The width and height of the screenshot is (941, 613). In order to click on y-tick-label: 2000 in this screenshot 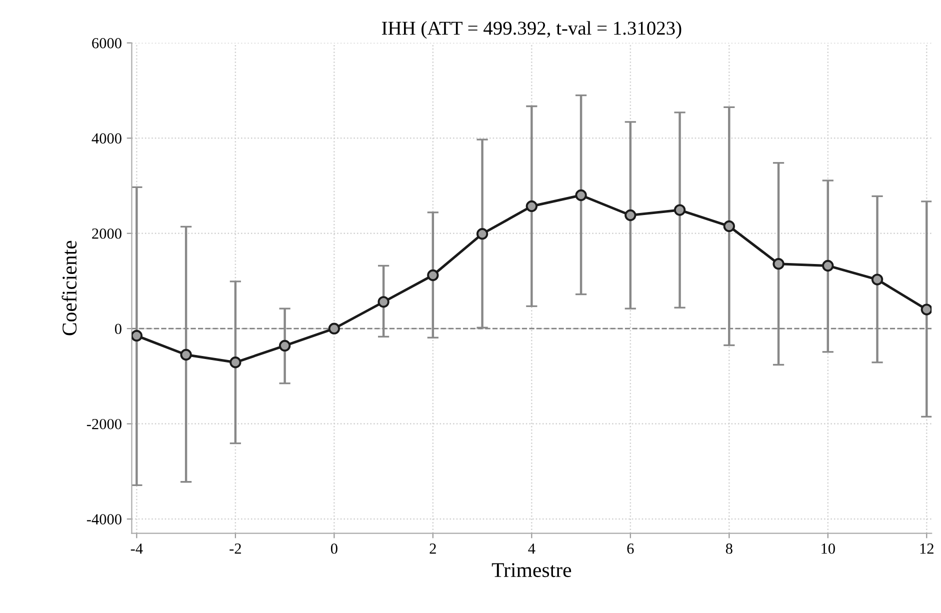, I will do `click(107, 233)`.